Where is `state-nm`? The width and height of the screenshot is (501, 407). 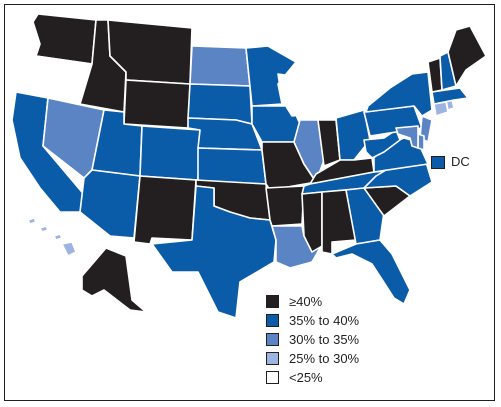 state-nm is located at coordinates (165, 210).